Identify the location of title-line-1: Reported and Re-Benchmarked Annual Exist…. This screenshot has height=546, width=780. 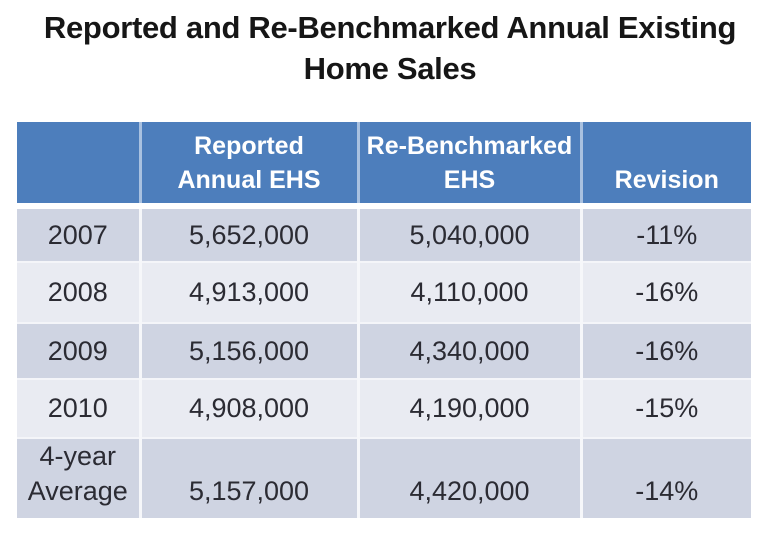
(390, 27).